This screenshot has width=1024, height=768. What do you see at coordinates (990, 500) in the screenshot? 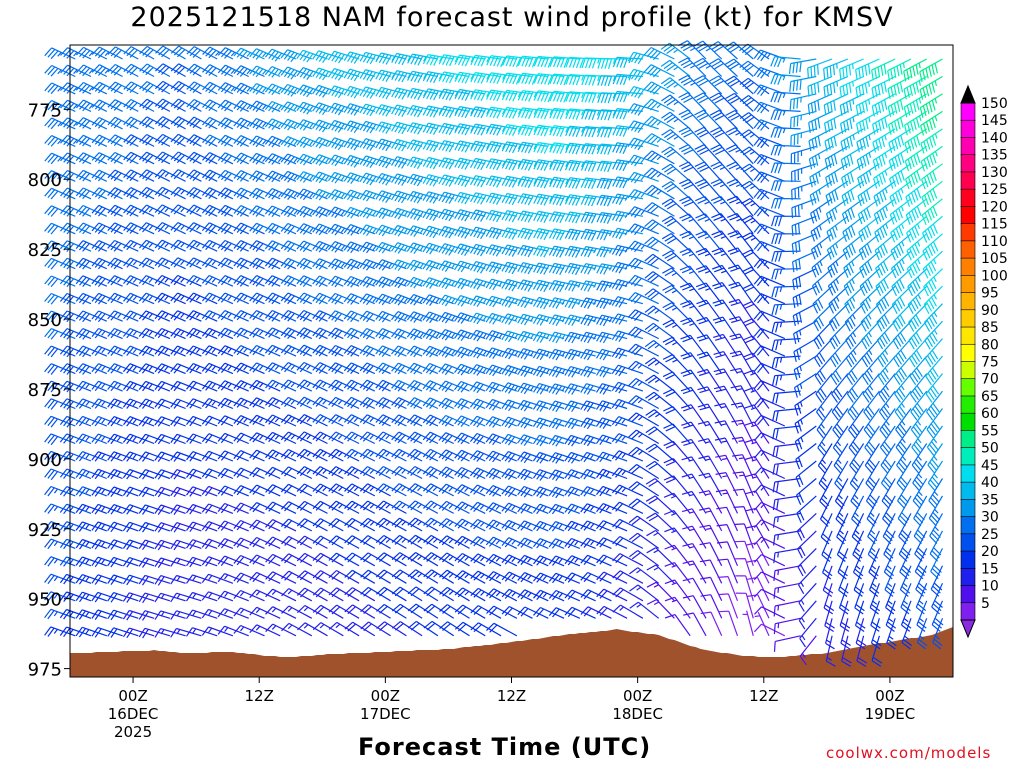
I see `colorbar-label: 35` at bounding box center [990, 500].